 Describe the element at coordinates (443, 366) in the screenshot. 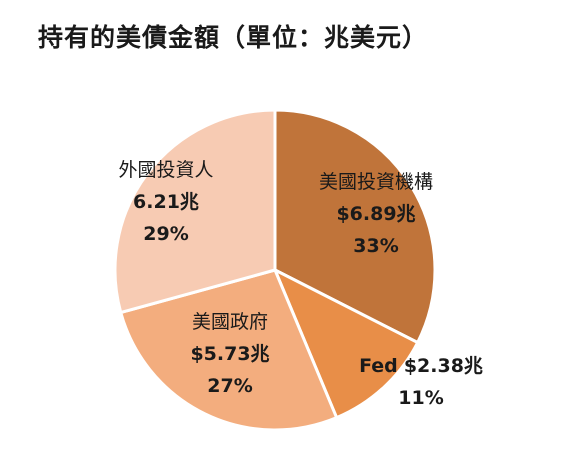

I see `slice-value-fed: $2.38兆` at that location.